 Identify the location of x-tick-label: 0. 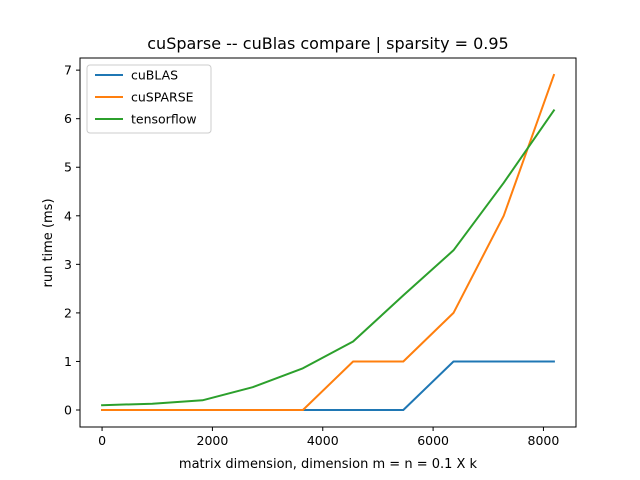
(102, 440).